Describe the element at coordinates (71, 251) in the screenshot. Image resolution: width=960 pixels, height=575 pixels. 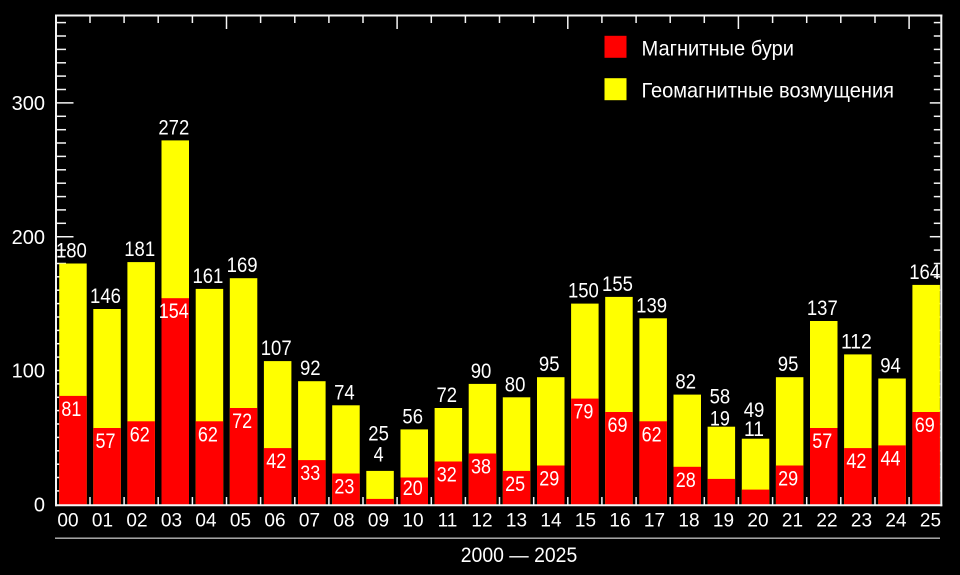
I see `svg-text: 180` at that location.